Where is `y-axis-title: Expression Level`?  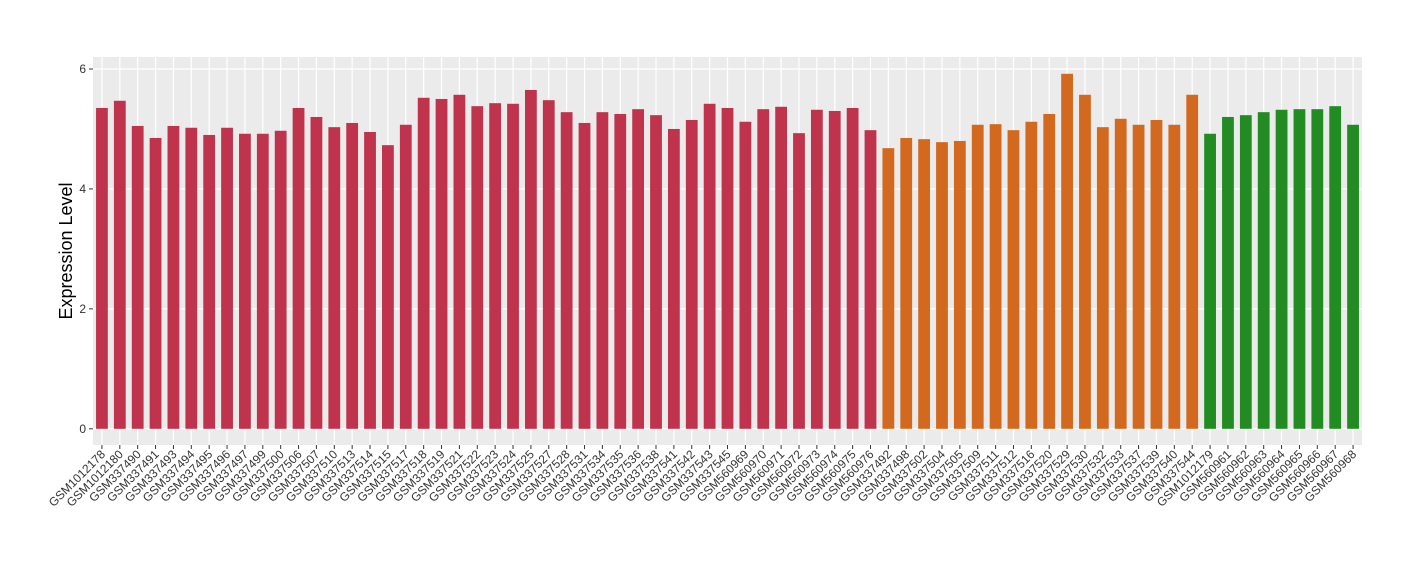
y-axis-title: Expression Level is located at coordinates (66, 250).